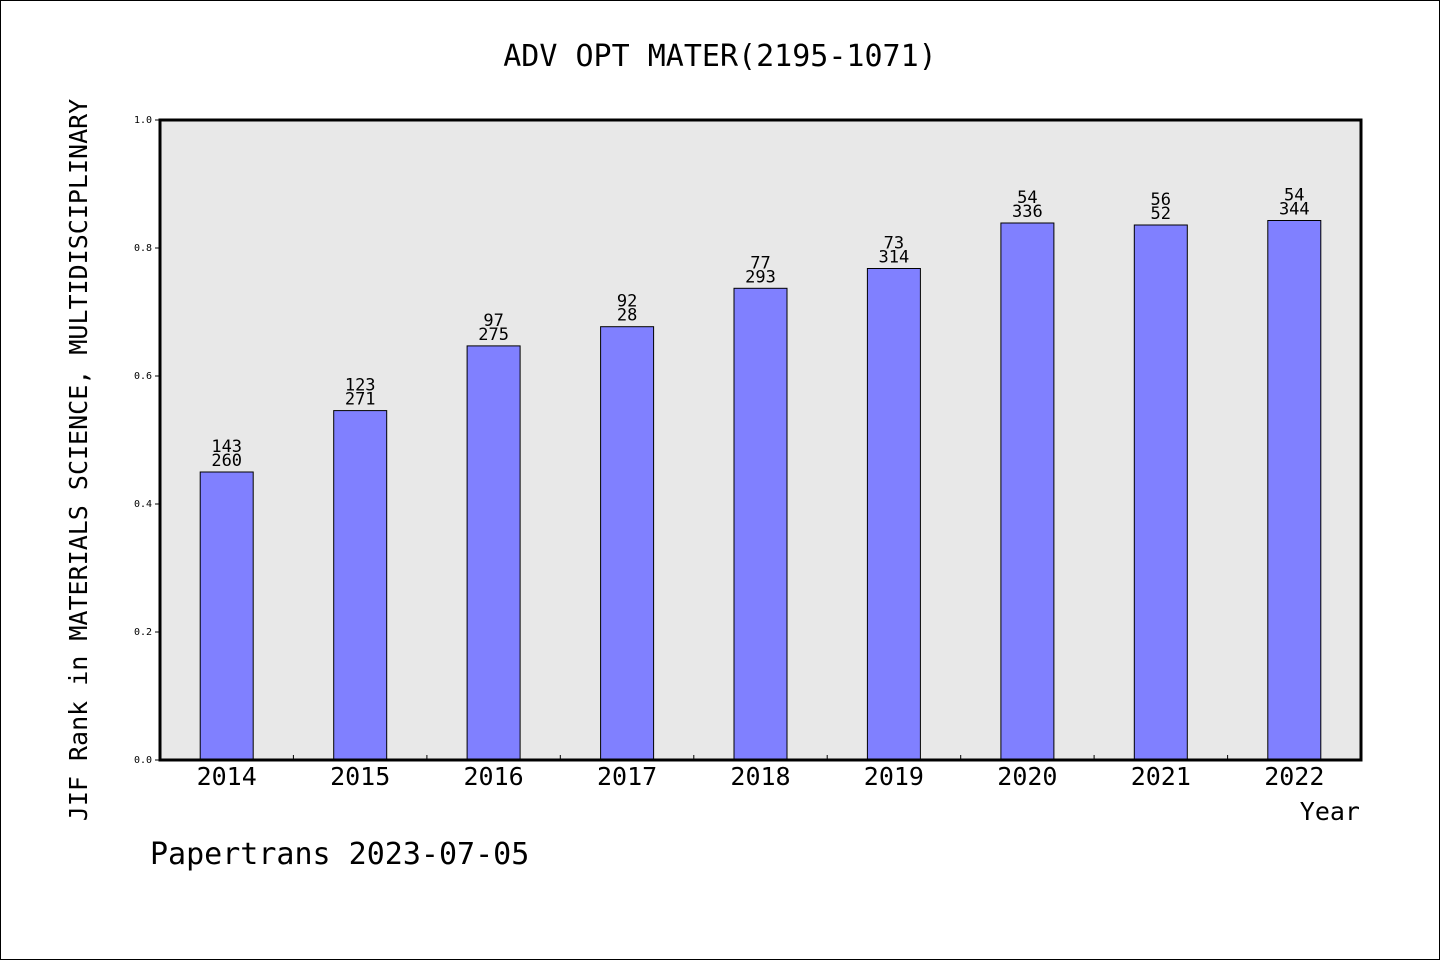  Describe the element at coordinates (1027, 198) in the screenshot. I see `bar-label-top-2020: 54` at that location.